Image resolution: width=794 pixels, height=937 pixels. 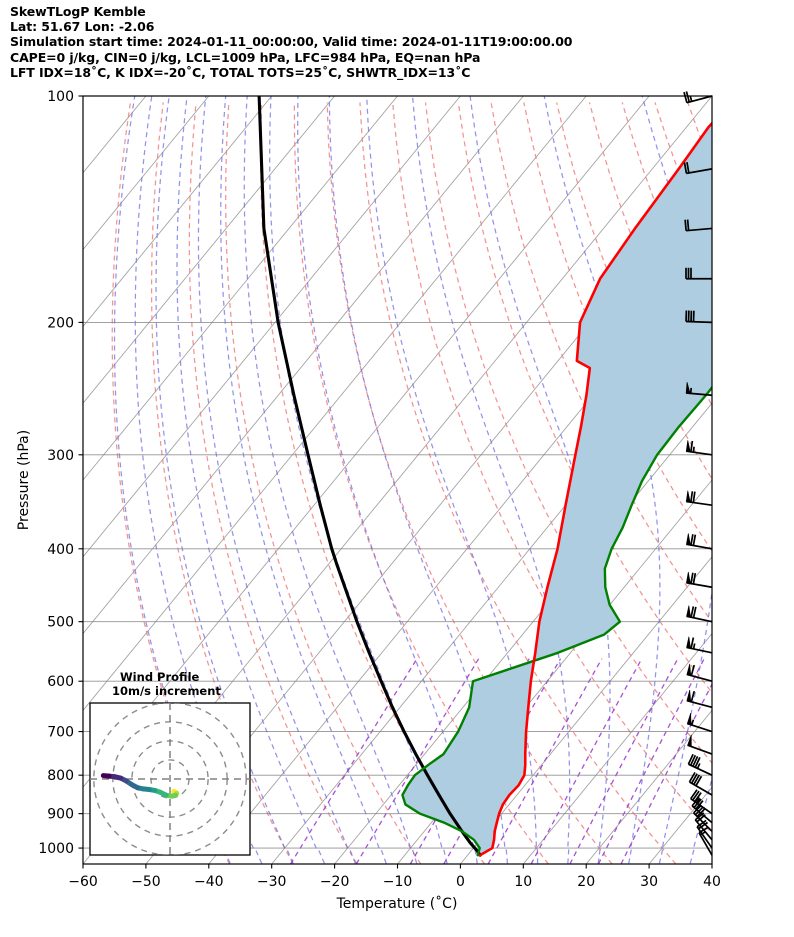 What do you see at coordinates (60, 733) in the screenshot?
I see `y-axis-tick-label: 700` at bounding box center [60, 733].